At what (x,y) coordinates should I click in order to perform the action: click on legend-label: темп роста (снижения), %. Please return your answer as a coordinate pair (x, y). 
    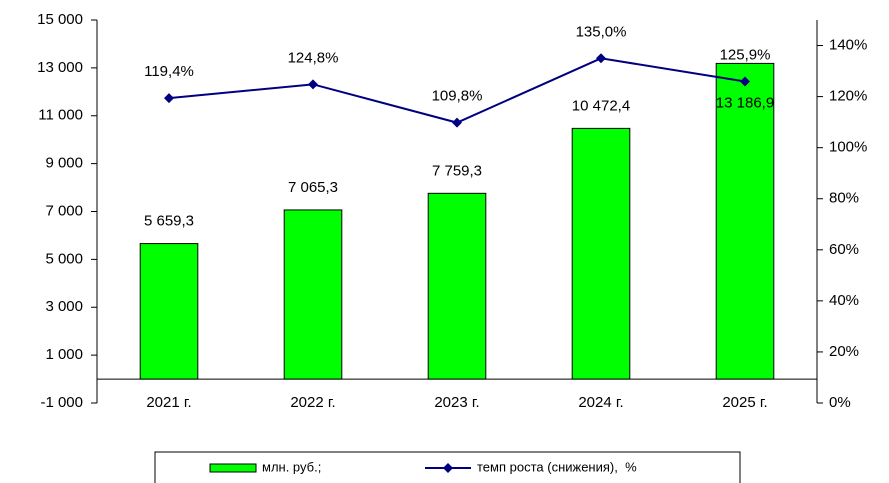
    Looking at the image, I should click on (557, 466).